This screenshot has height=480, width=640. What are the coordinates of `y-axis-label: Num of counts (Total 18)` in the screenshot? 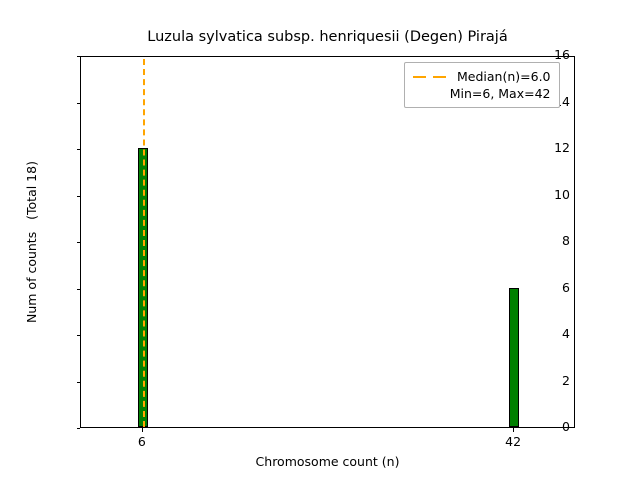 It's located at (31, 242).